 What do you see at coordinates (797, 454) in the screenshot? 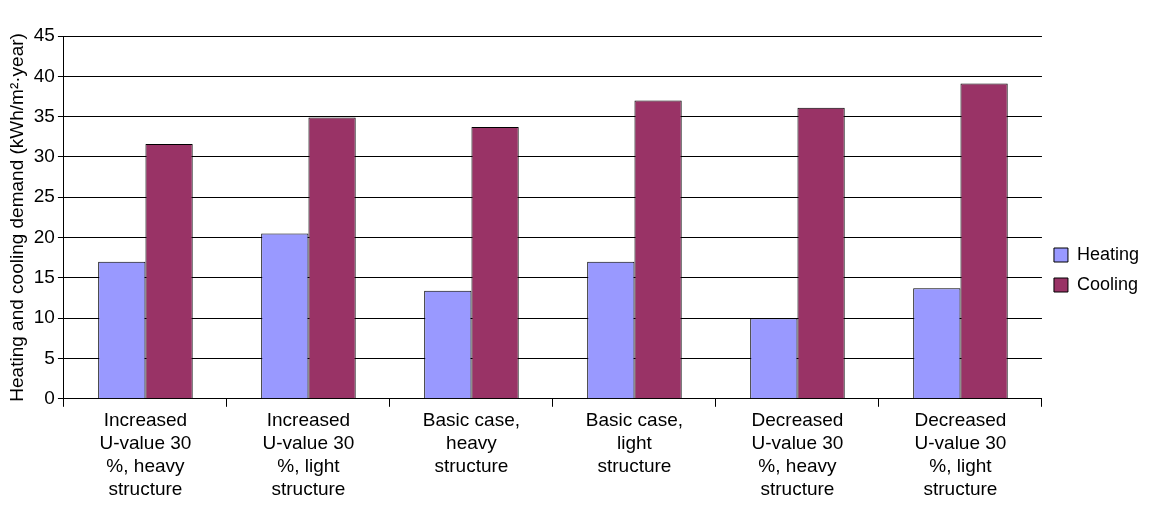
I see `x-tick-label: Decreased U-value 30 %, heavy structure` at bounding box center [797, 454].